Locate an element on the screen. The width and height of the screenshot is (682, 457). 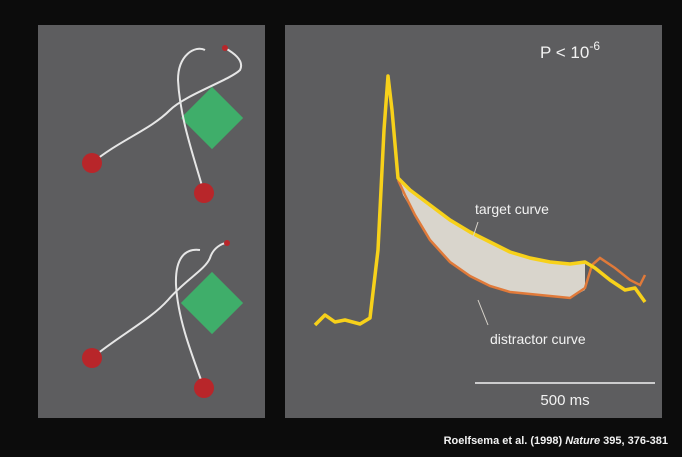
p-value-base: P < 10 is located at coordinates (564, 52).